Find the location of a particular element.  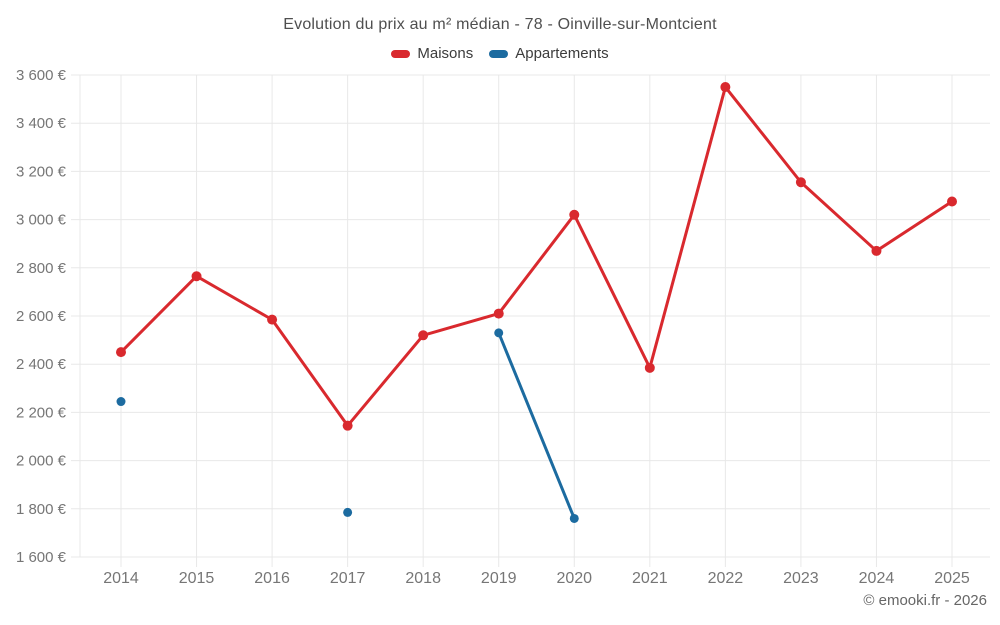

y-tick-label: 3 400 € is located at coordinates (41, 123).